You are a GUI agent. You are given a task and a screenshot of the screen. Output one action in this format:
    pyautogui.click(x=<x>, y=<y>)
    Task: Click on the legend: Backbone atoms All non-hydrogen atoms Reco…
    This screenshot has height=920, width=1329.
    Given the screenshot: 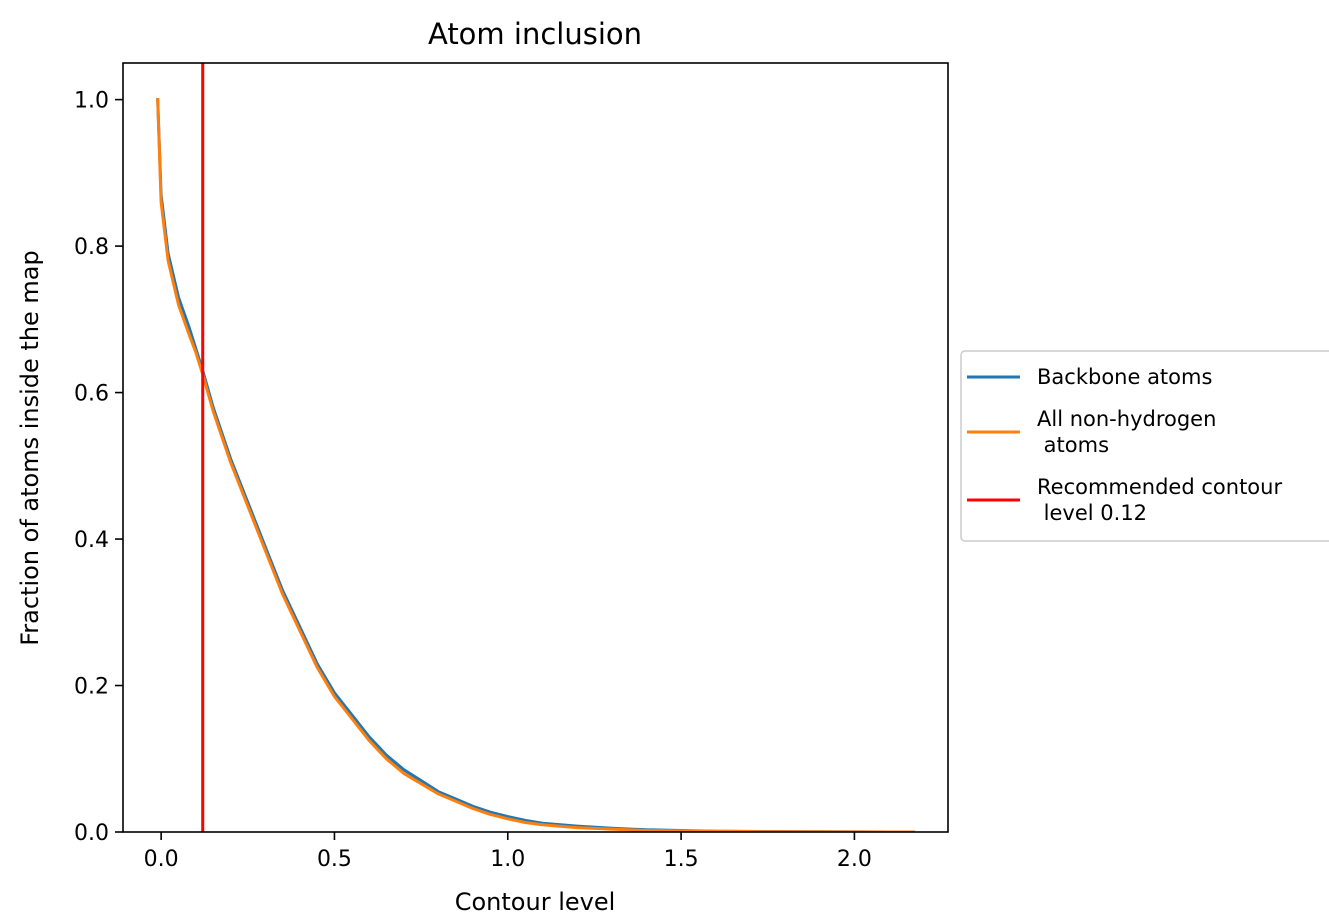 What is the action you would take?
    pyautogui.click(x=1144, y=446)
    